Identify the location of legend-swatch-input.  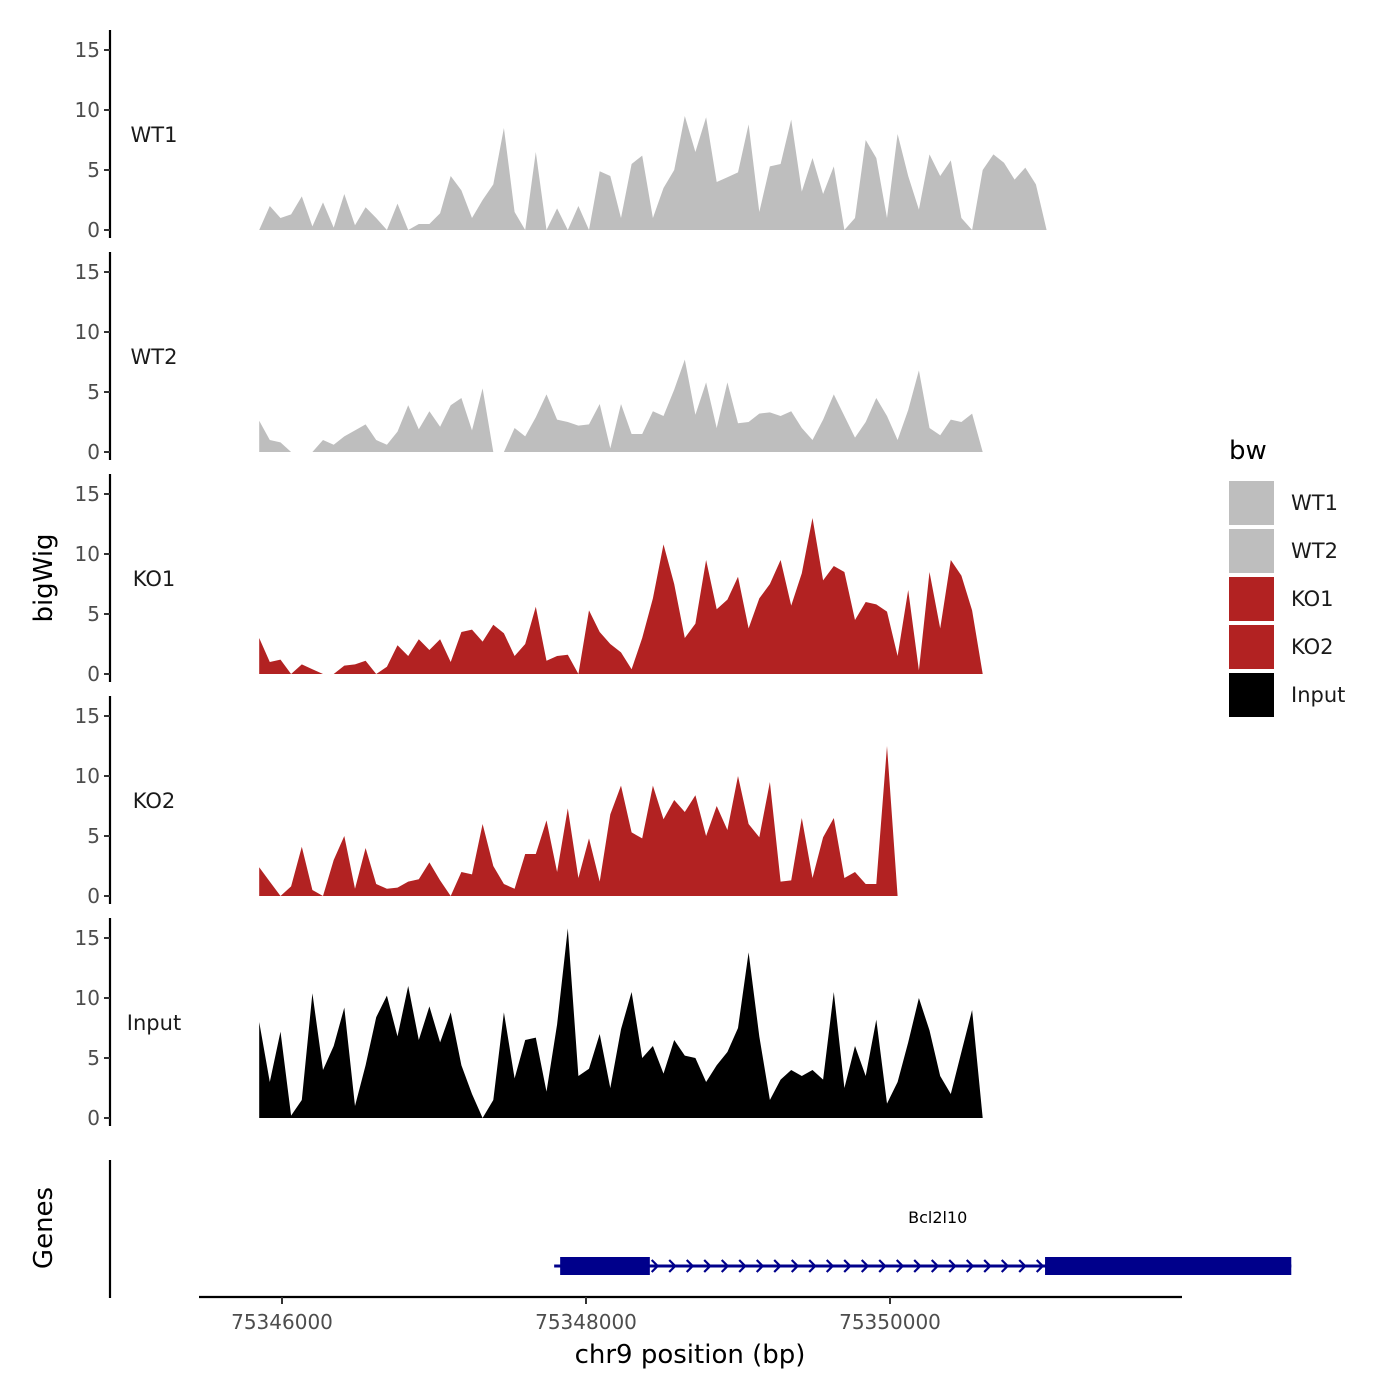
(1251, 695).